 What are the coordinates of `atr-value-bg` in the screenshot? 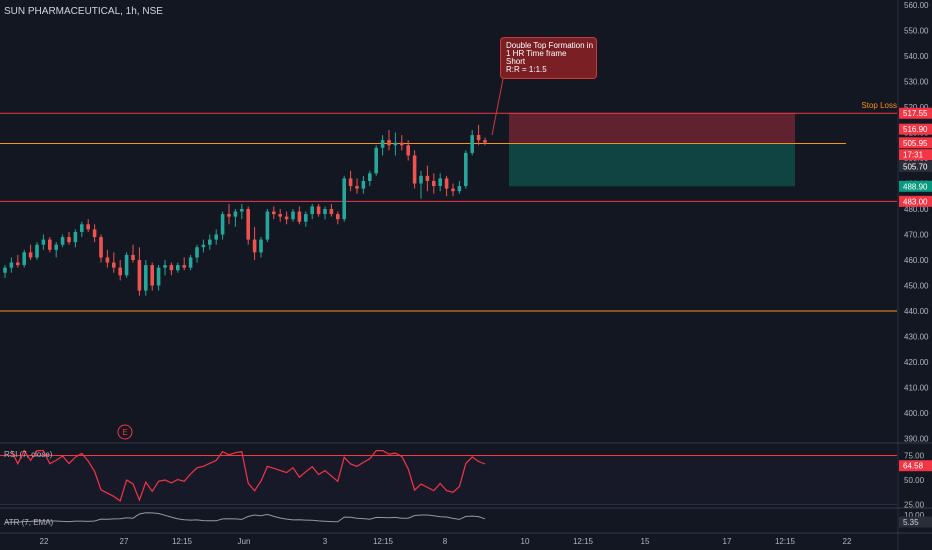 It's located at (915, 522).